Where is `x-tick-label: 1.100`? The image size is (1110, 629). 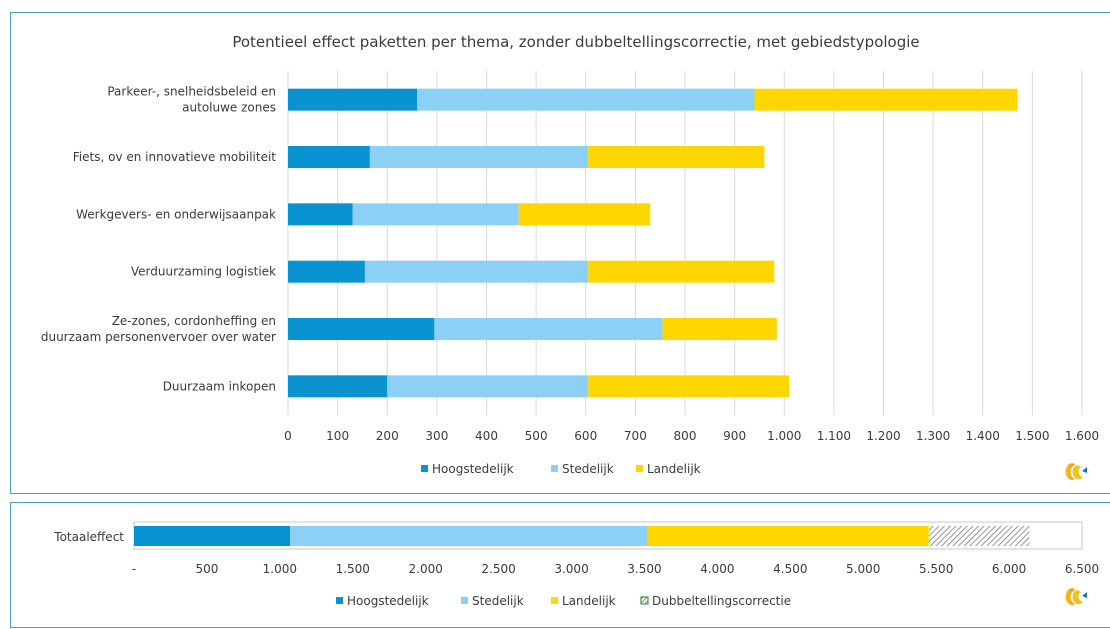 x-tick-label: 1.100 is located at coordinates (834, 436).